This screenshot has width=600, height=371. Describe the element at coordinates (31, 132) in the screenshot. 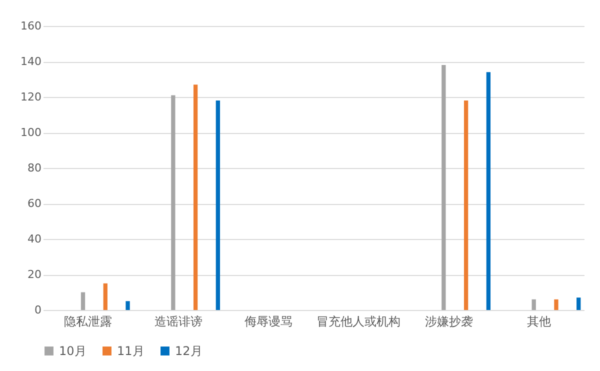

I see `y-tick-label: 100` at that location.